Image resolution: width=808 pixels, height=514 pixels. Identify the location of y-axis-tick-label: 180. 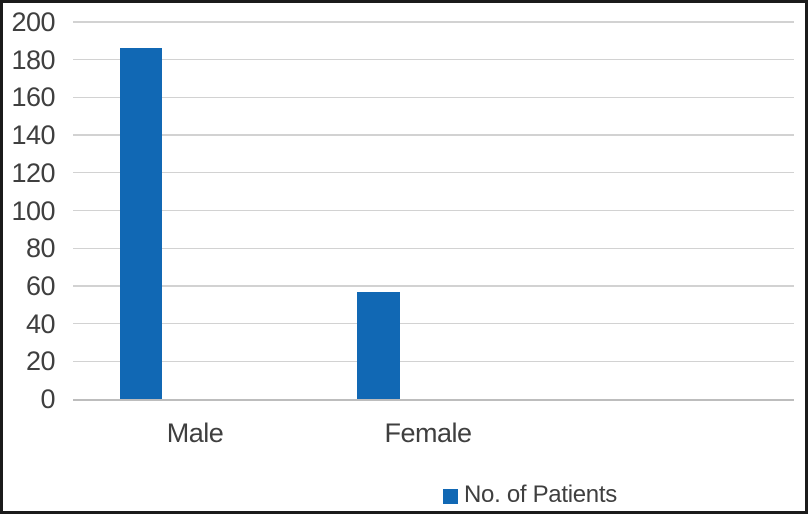
(33, 59).